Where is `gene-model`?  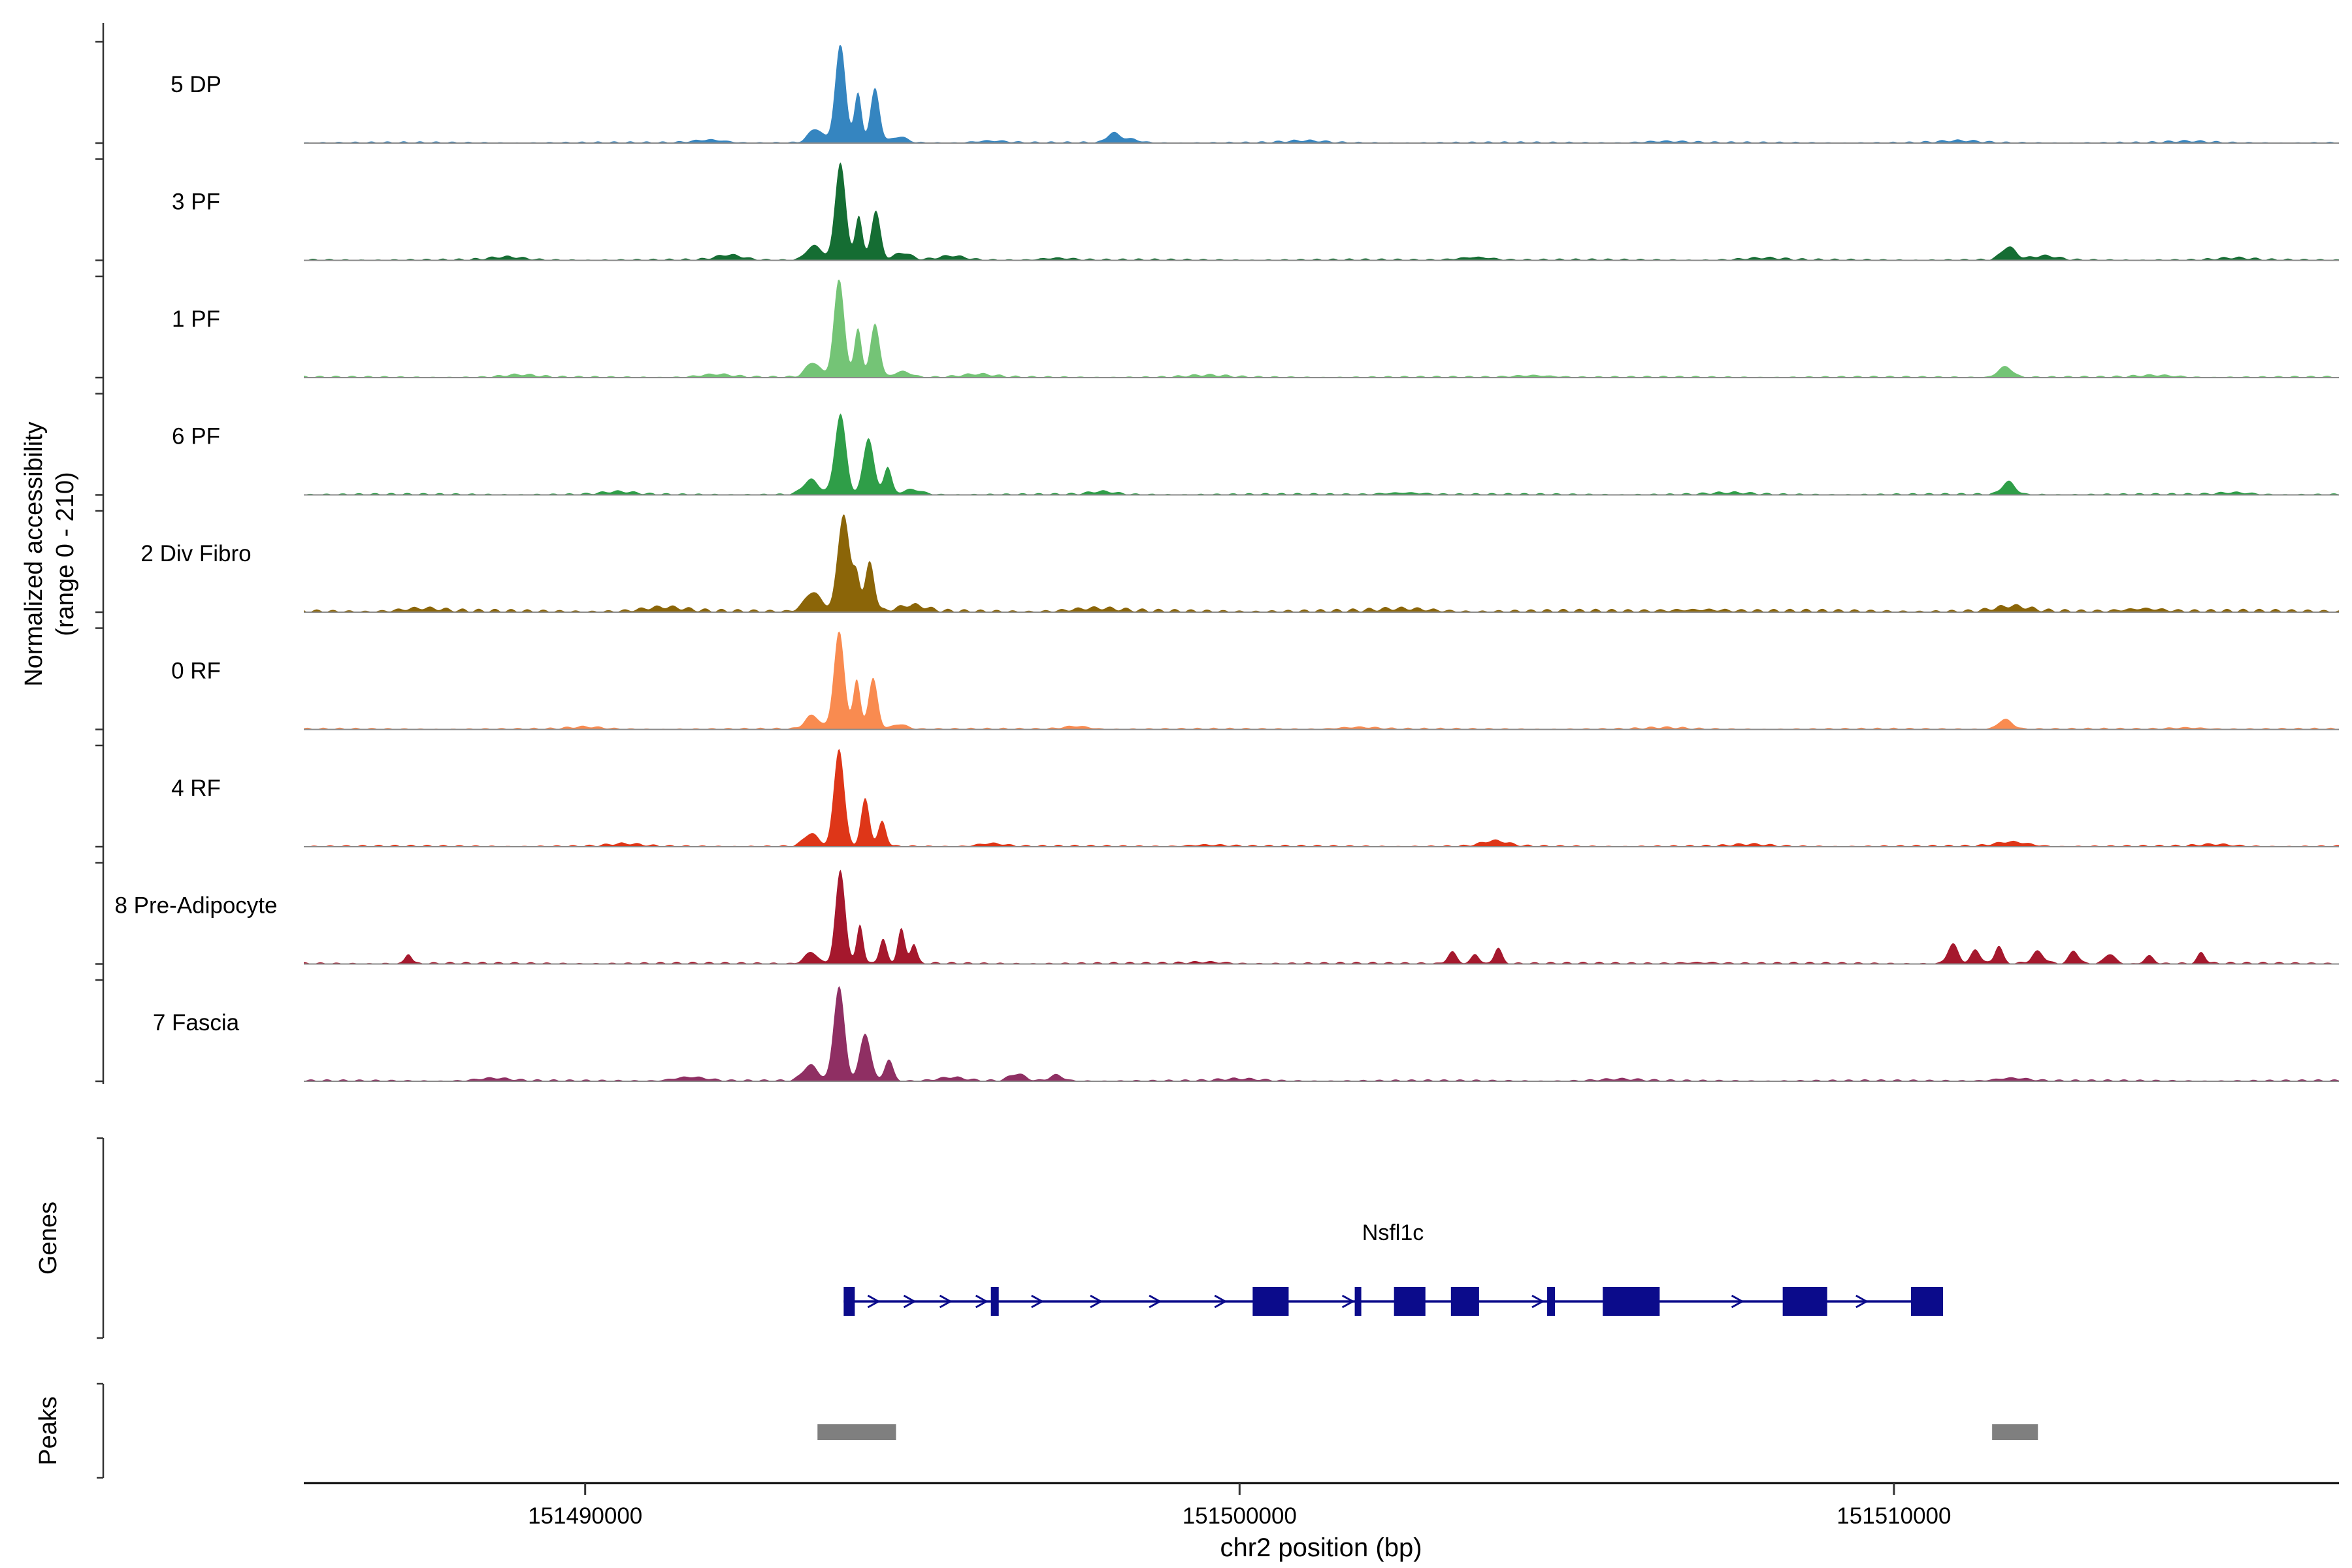 gene-model is located at coordinates (1393, 1301).